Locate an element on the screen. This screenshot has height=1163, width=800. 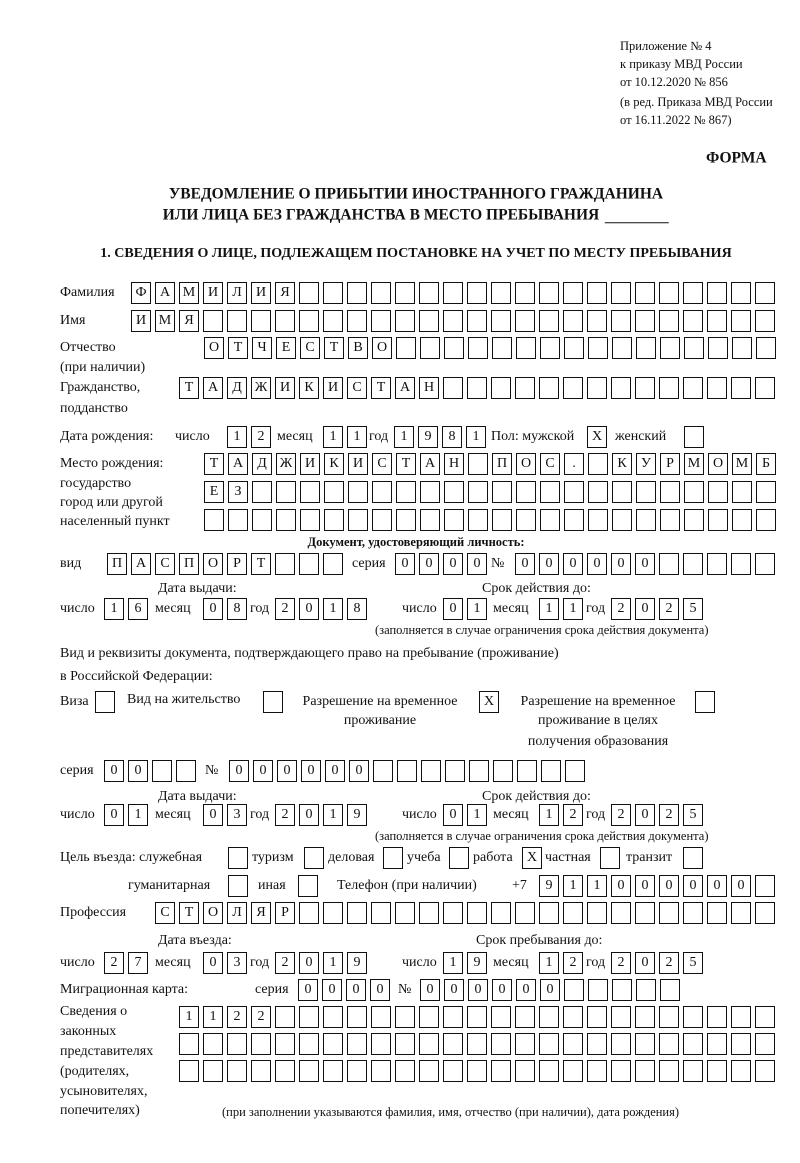
char-box: К is located at coordinates (309, 388).